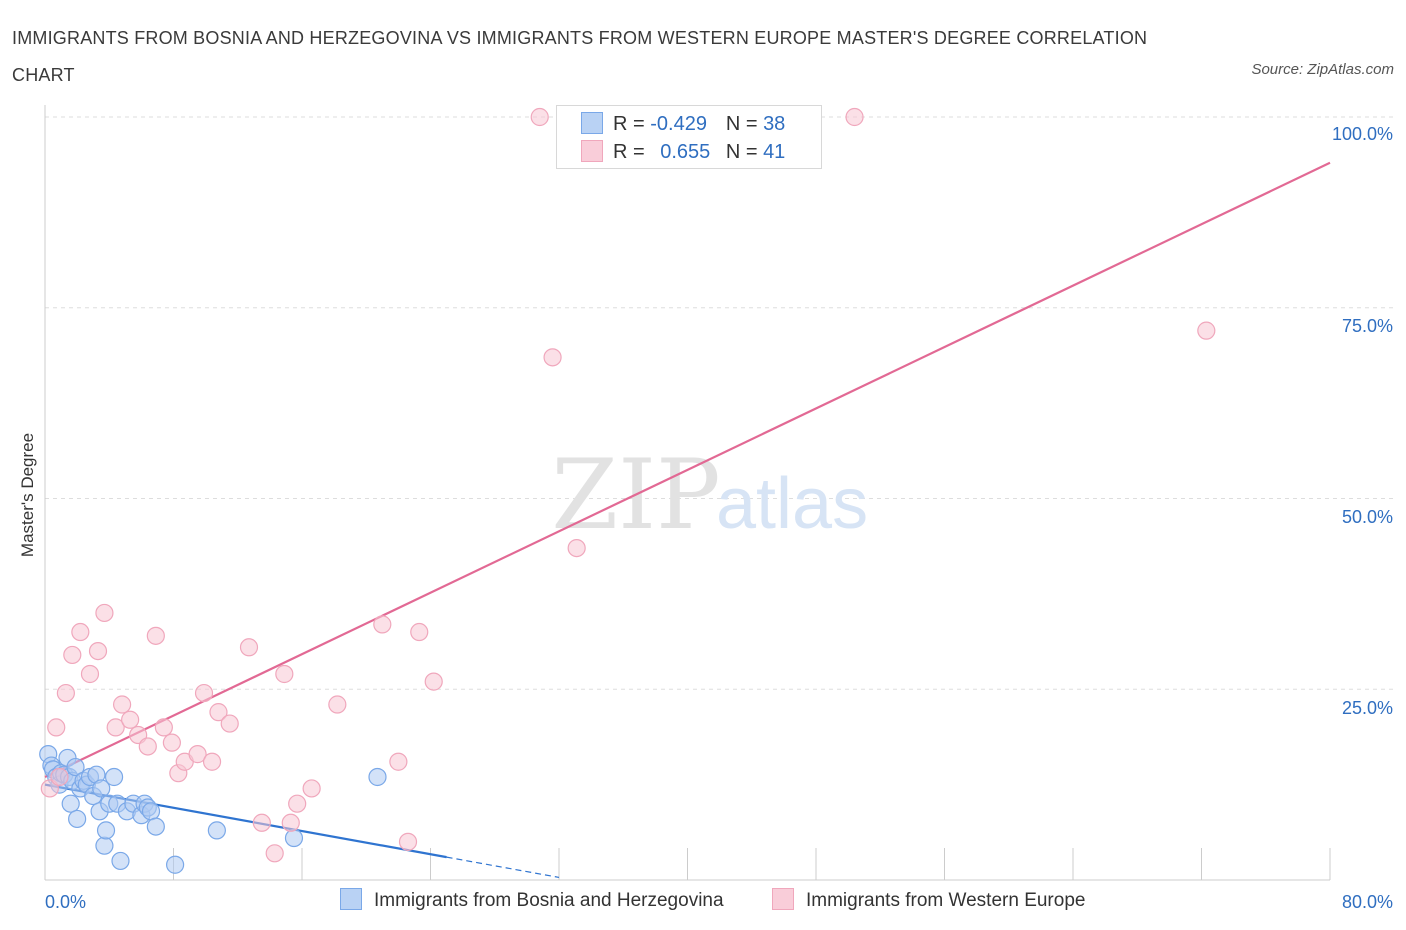 The image size is (1406, 930). Describe the element at coordinates (685, 152) in the screenshot. I see `r-value-western-europe: 0.655` at that location.